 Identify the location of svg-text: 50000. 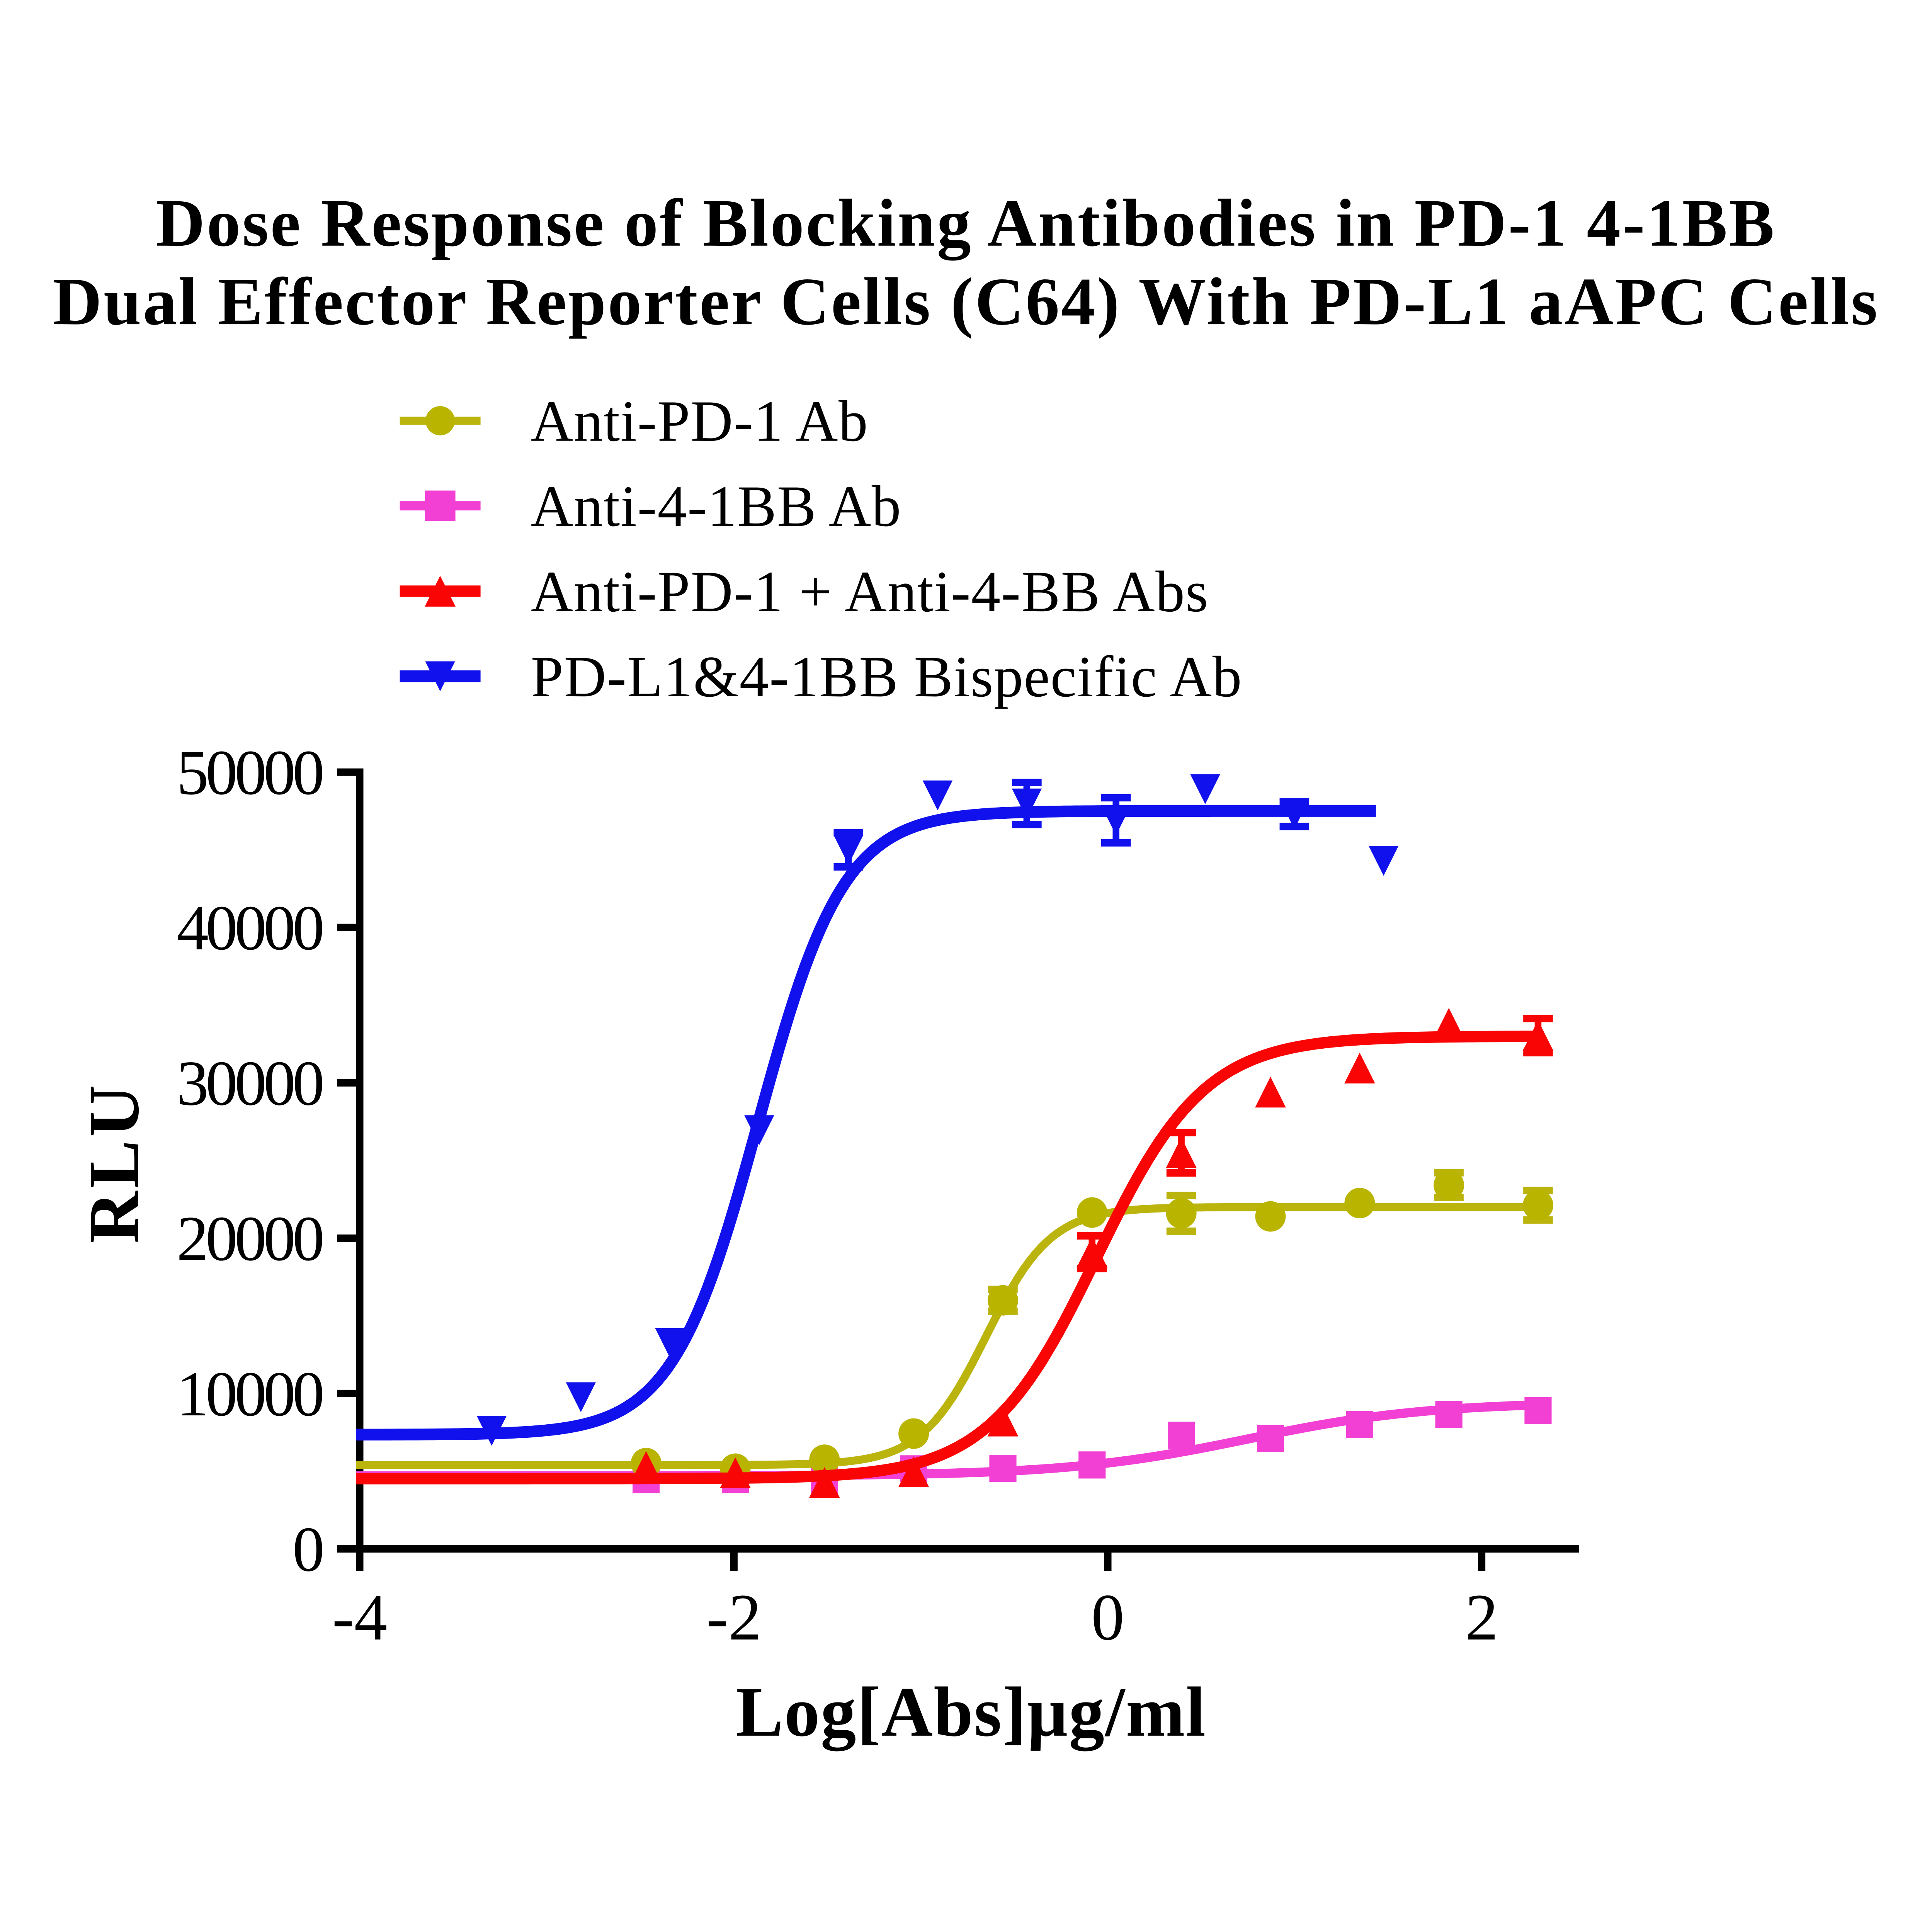
(250, 773).